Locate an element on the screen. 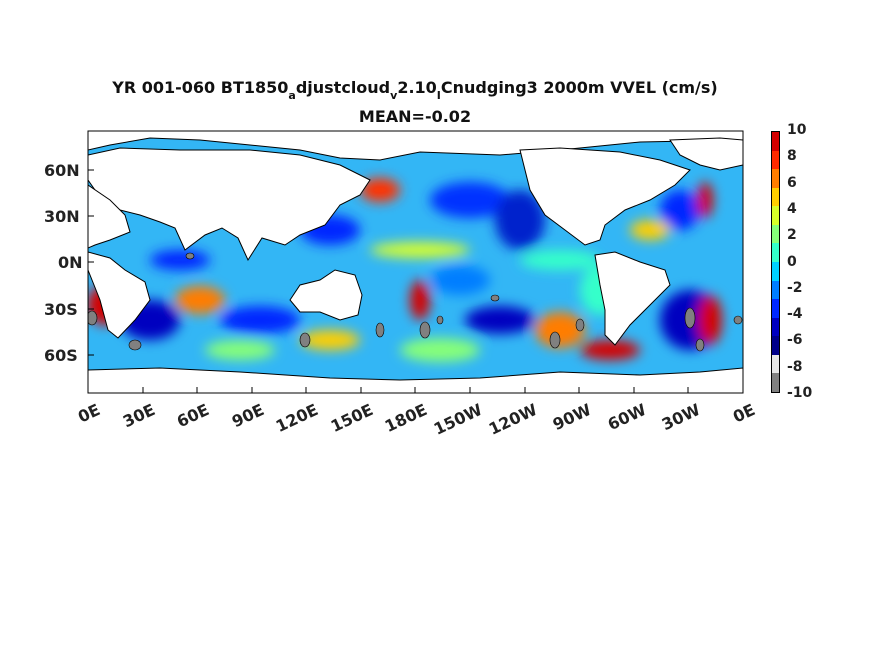  colorbar-tick-label: -2 is located at coordinates (795, 287).